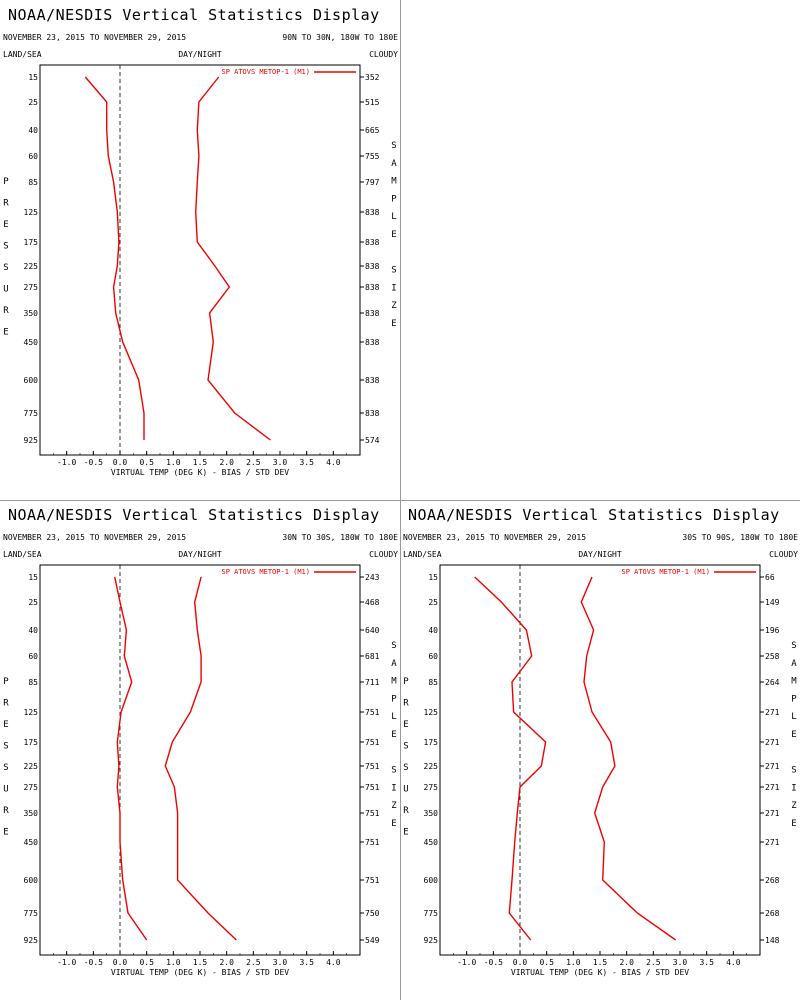 This screenshot has width=800, height=1000. I want to click on x-tick-label: -1.0, so click(66, 462).